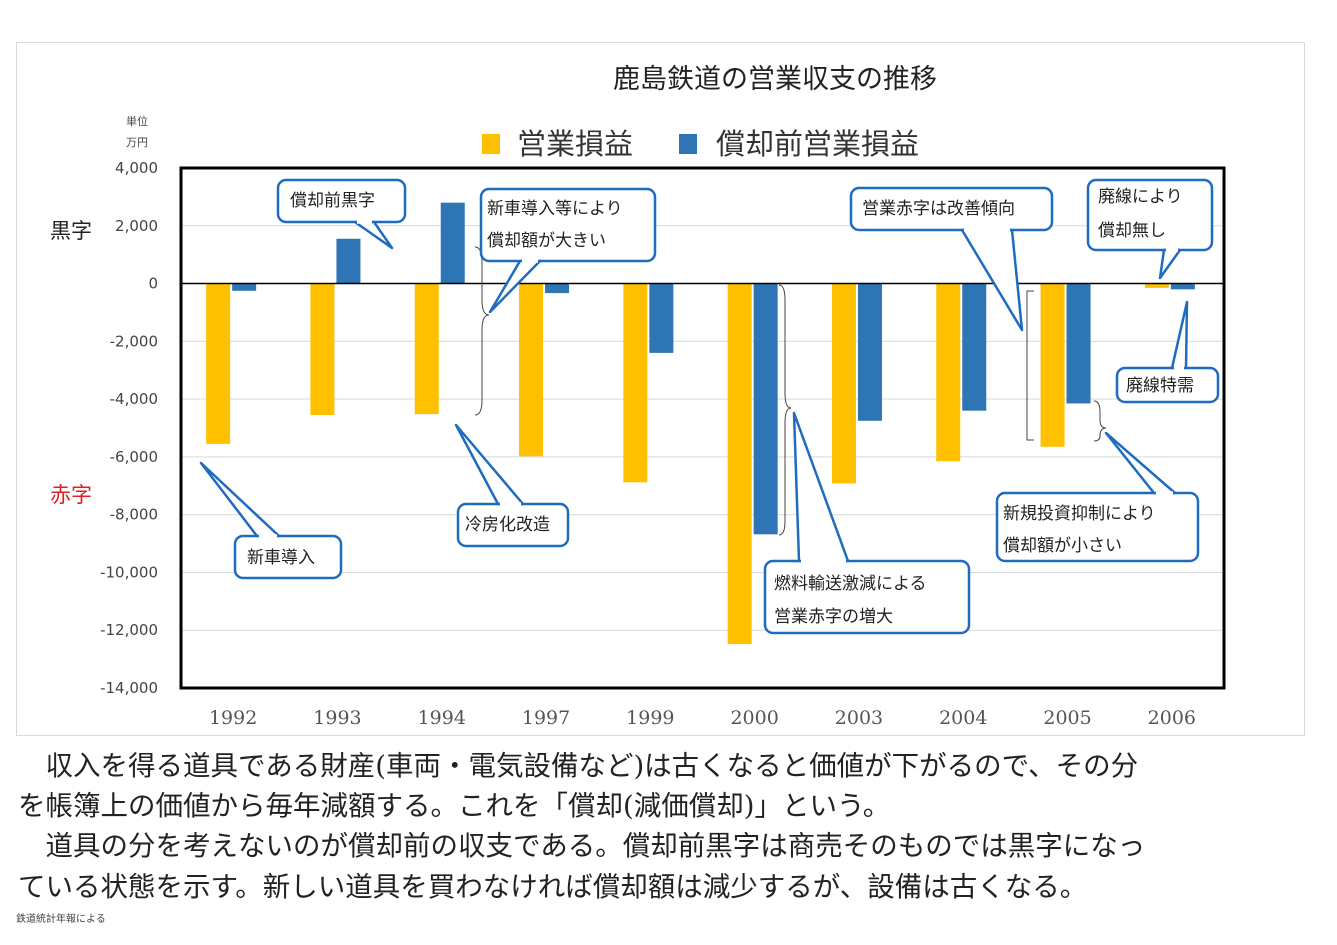 This screenshot has height=945, width=1337. Describe the element at coordinates (136, 226) in the screenshot. I see `y-tick-label: 2,000` at that location.